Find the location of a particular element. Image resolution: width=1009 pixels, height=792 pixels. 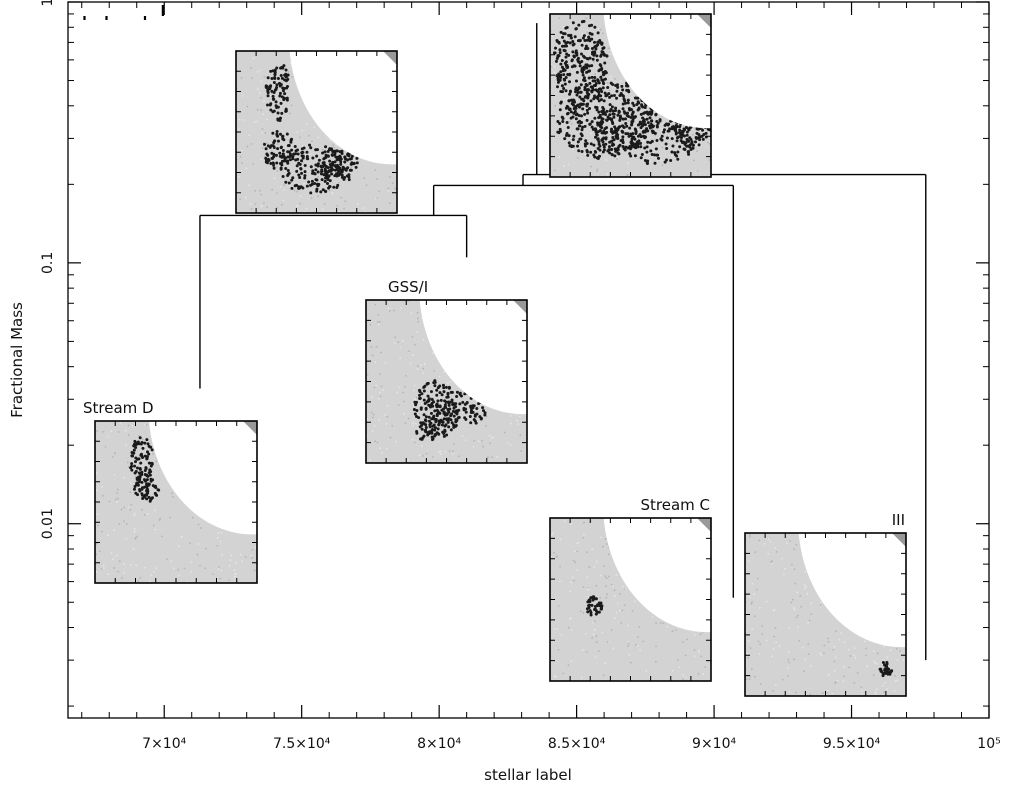

map-inset: Stream D is located at coordinates (170, 491).